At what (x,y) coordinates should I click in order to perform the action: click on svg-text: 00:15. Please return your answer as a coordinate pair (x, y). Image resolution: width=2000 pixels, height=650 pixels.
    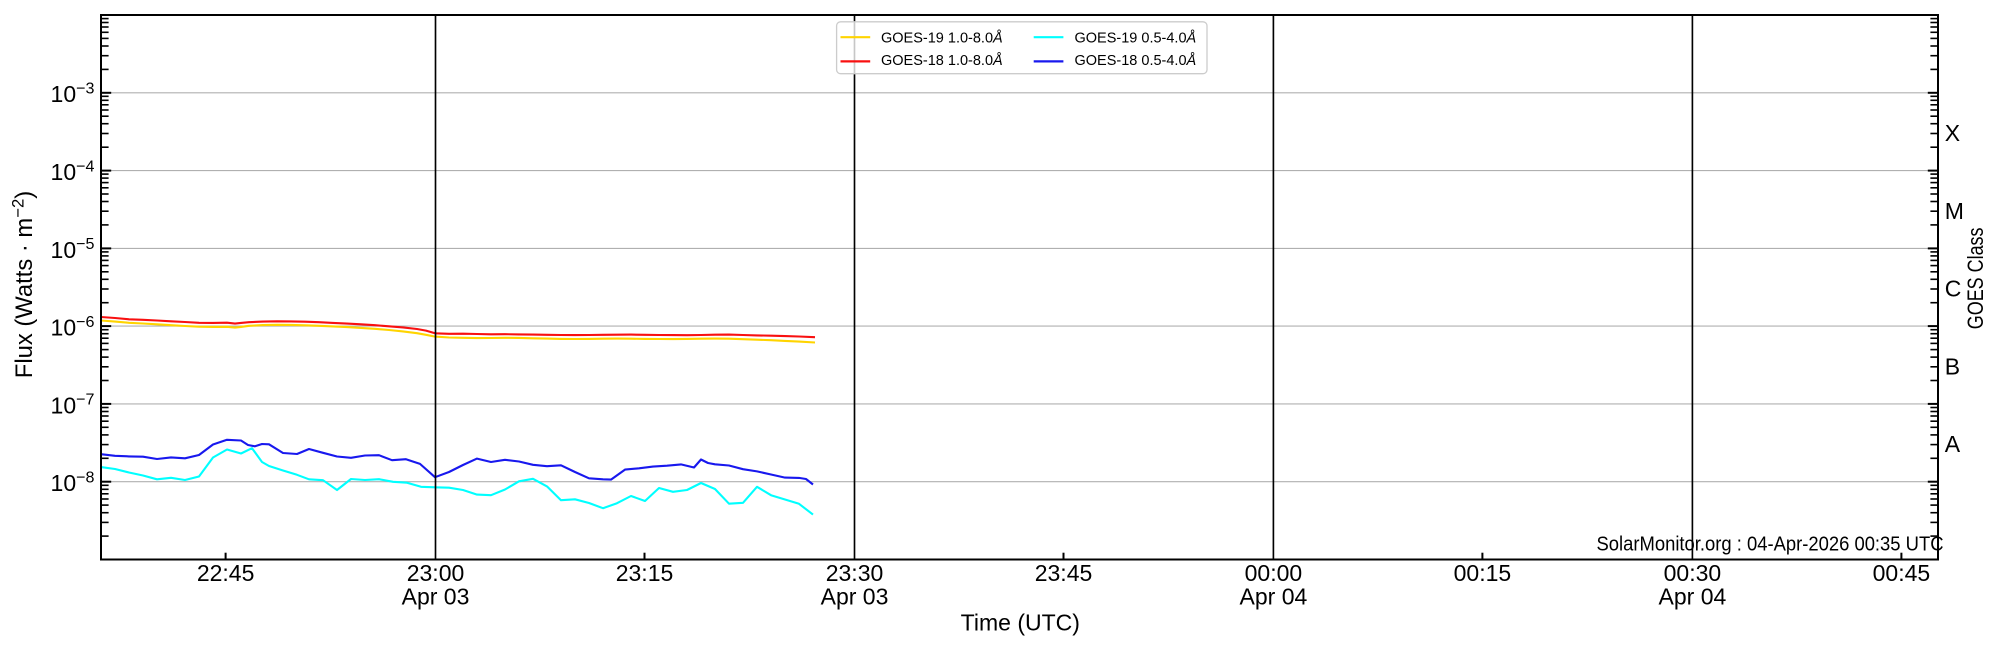
    Looking at the image, I should click on (1483, 573).